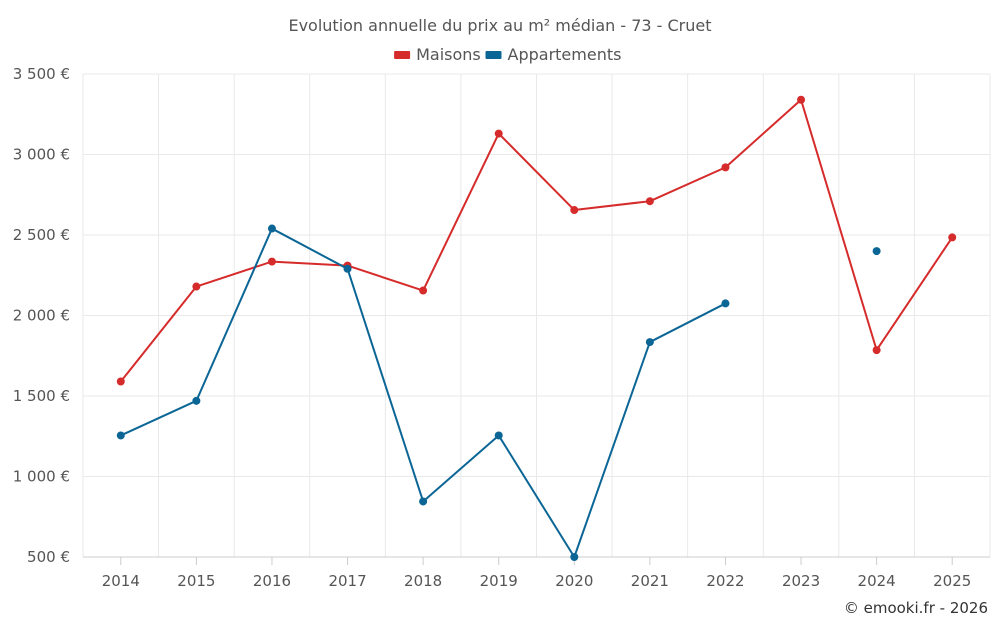  What do you see at coordinates (41, 396) in the screenshot?
I see `y-tick-label: 1 500 €` at bounding box center [41, 396].